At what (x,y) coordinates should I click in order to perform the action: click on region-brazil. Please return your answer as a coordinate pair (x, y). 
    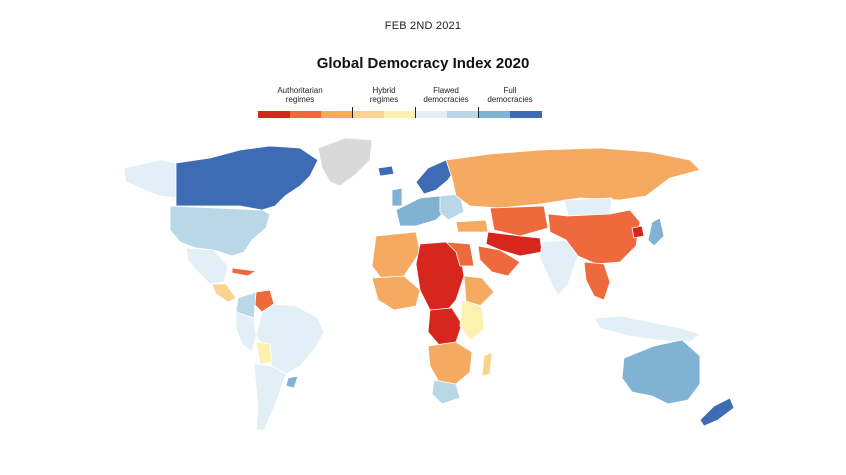
    Looking at the image, I should click on (290, 339).